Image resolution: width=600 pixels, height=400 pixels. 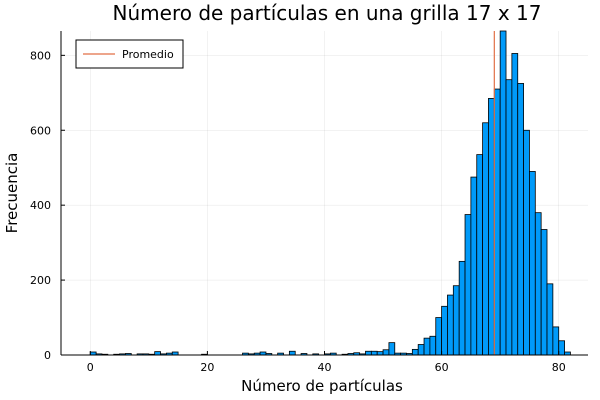 I want to click on legend: Promedio, so click(x=129, y=54).